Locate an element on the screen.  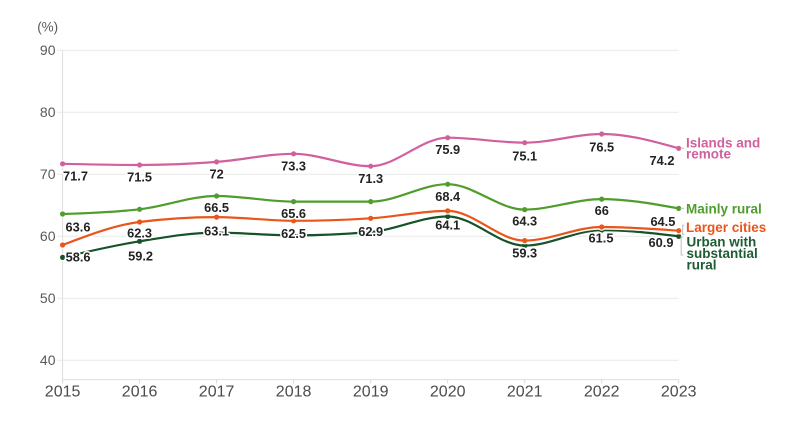
svg-text: 76.5 is located at coordinates (601, 146).